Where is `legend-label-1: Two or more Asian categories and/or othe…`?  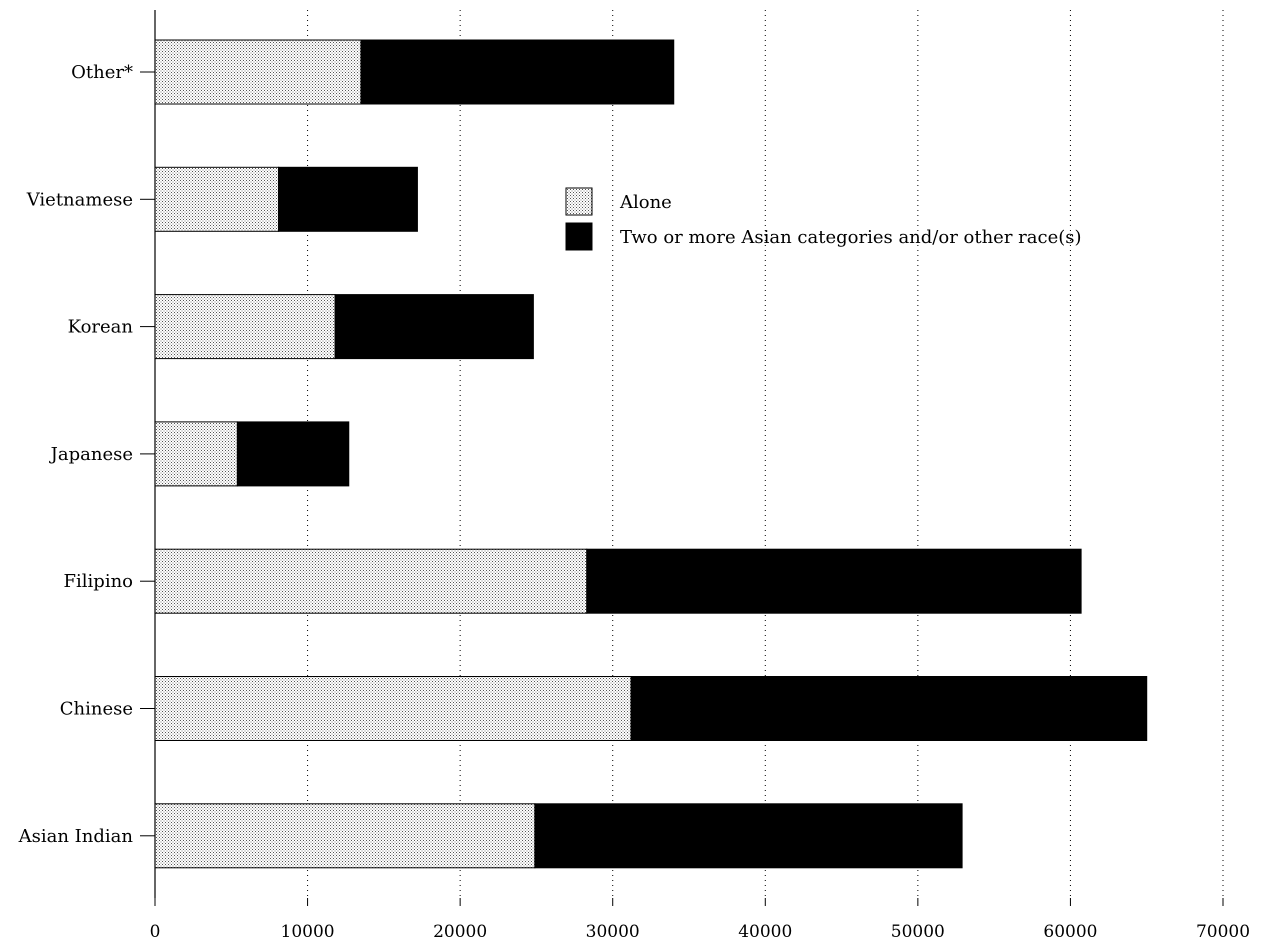 legend-label-1: Two or more Asian categories and/or othe… is located at coordinates (851, 237).